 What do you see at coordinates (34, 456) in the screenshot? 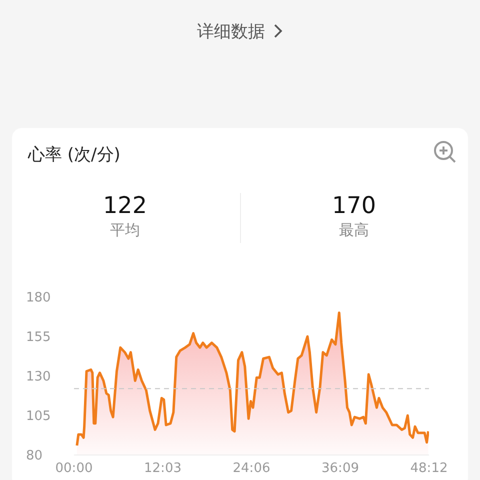
I see `y-tick-label: 80` at bounding box center [34, 456].